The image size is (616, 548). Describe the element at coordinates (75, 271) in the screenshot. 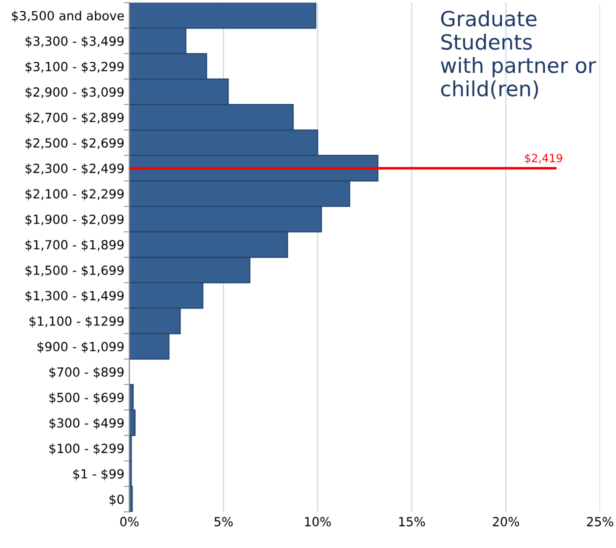

I see `y-tick-label: $1,500 - $1,699` at that location.